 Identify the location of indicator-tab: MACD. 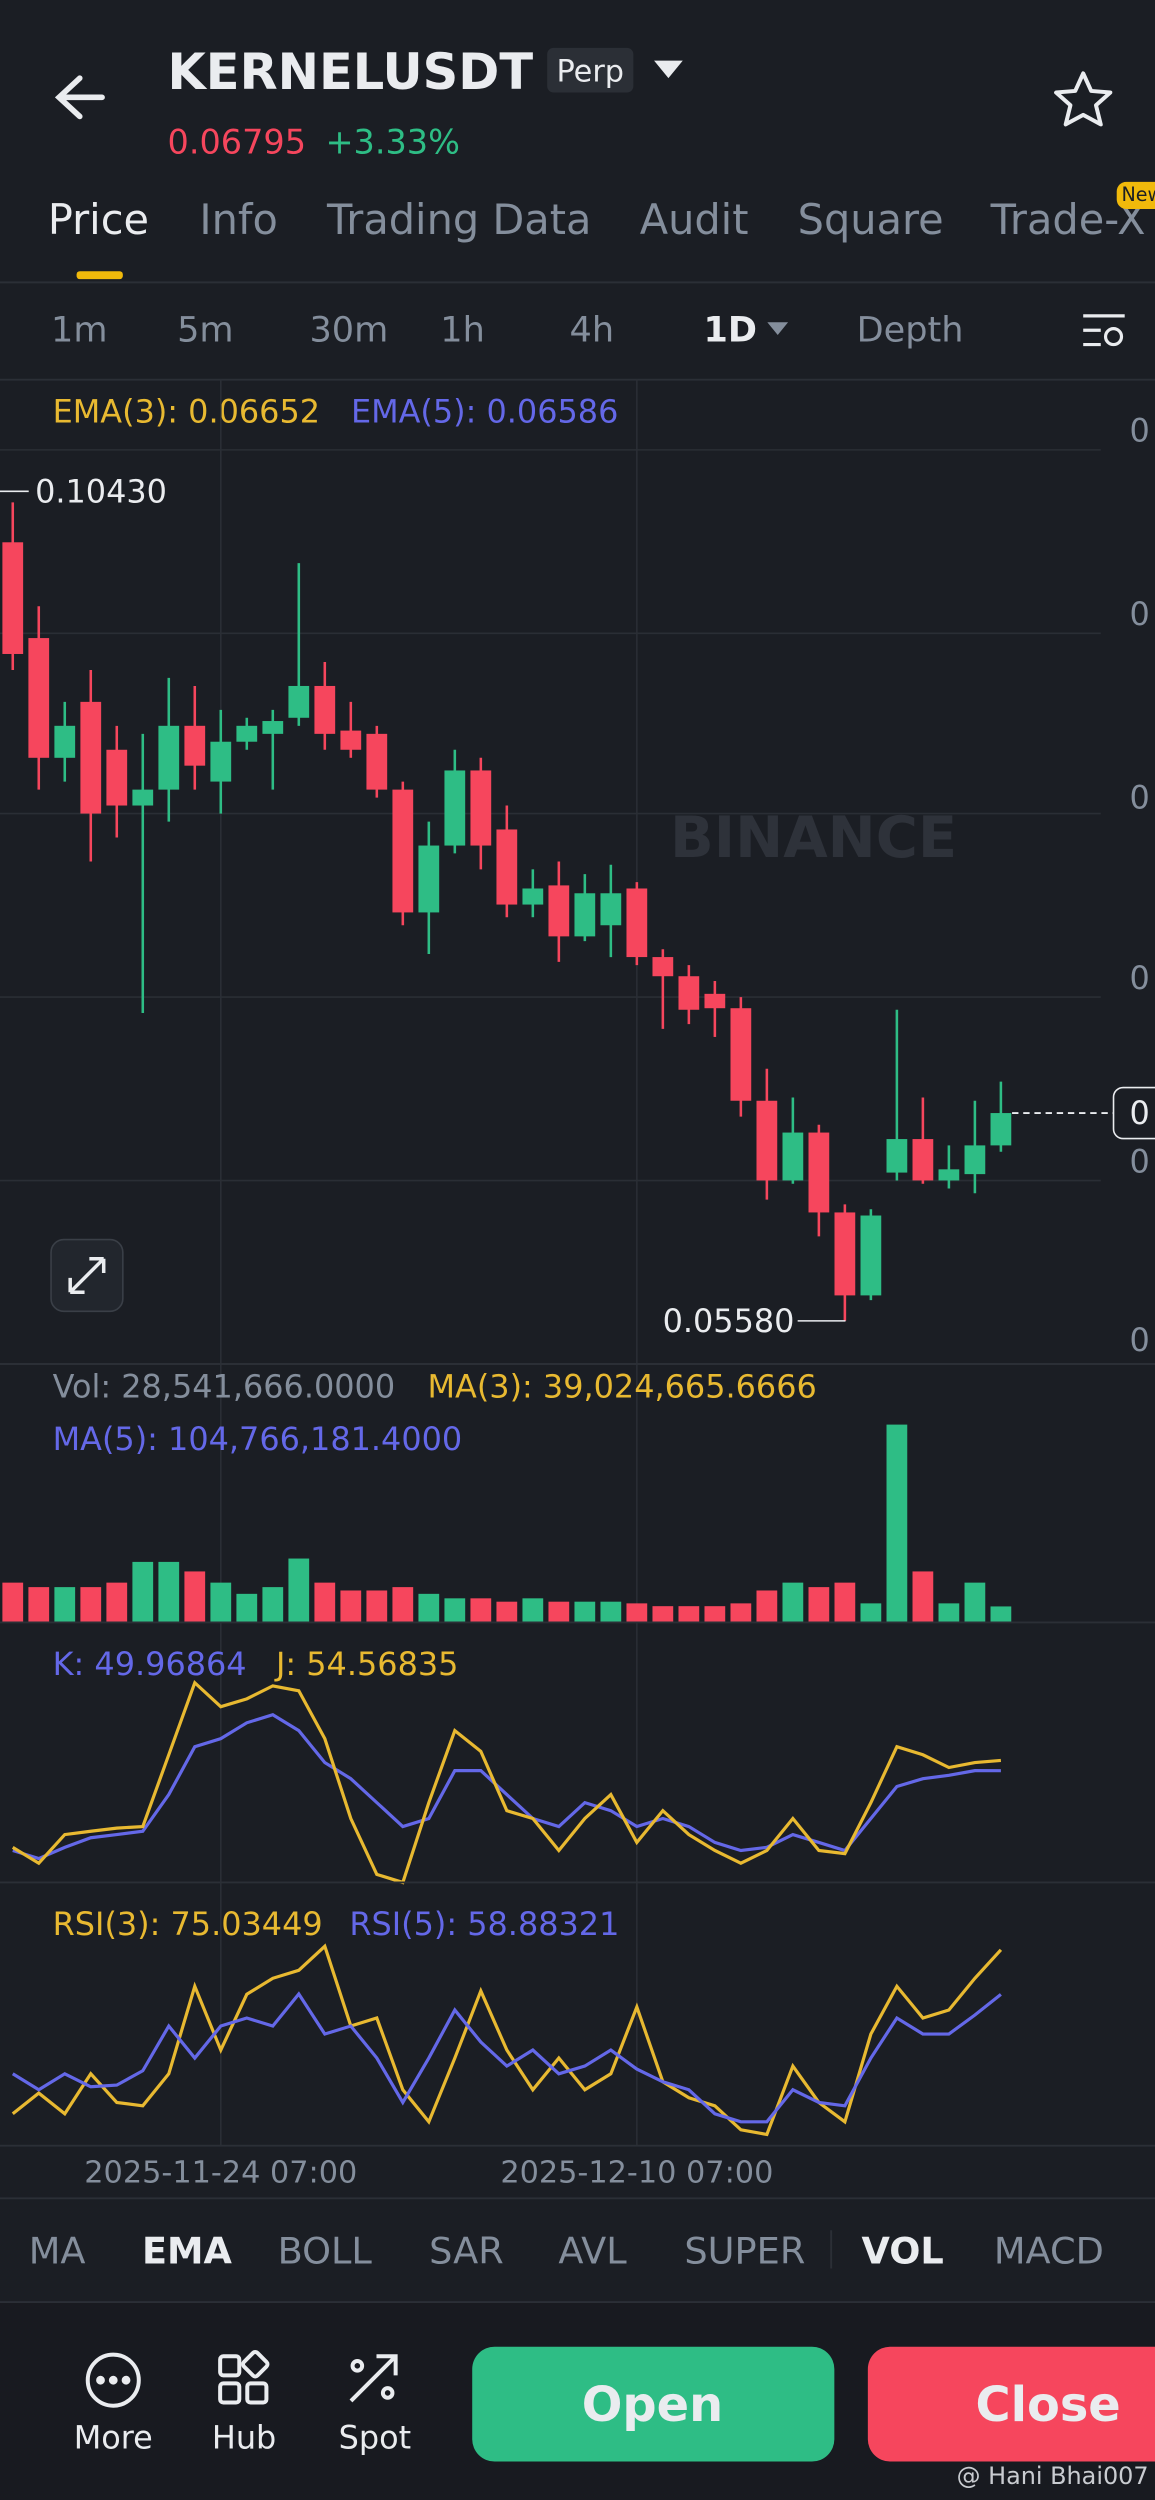
(1049, 2250).